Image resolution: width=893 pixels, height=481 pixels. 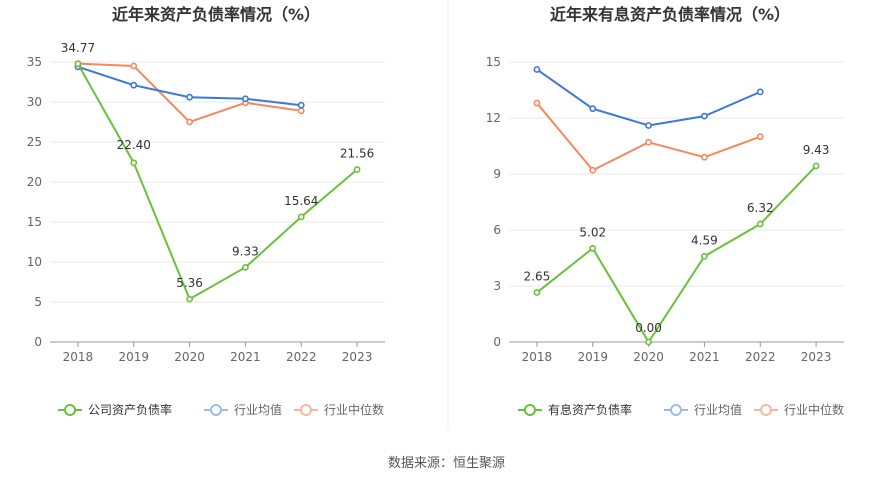 What do you see at coordinates (816, 150) in the screenshot?
I see `data-label: 9.43` at bounding box center [816, 150].